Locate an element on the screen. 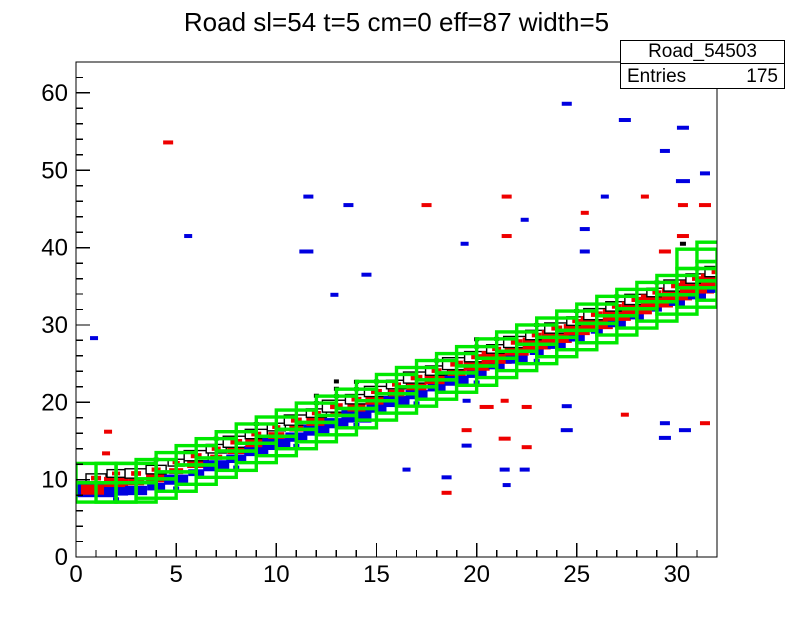  x-tick-label: 15 is located at coordinates (376, 574).